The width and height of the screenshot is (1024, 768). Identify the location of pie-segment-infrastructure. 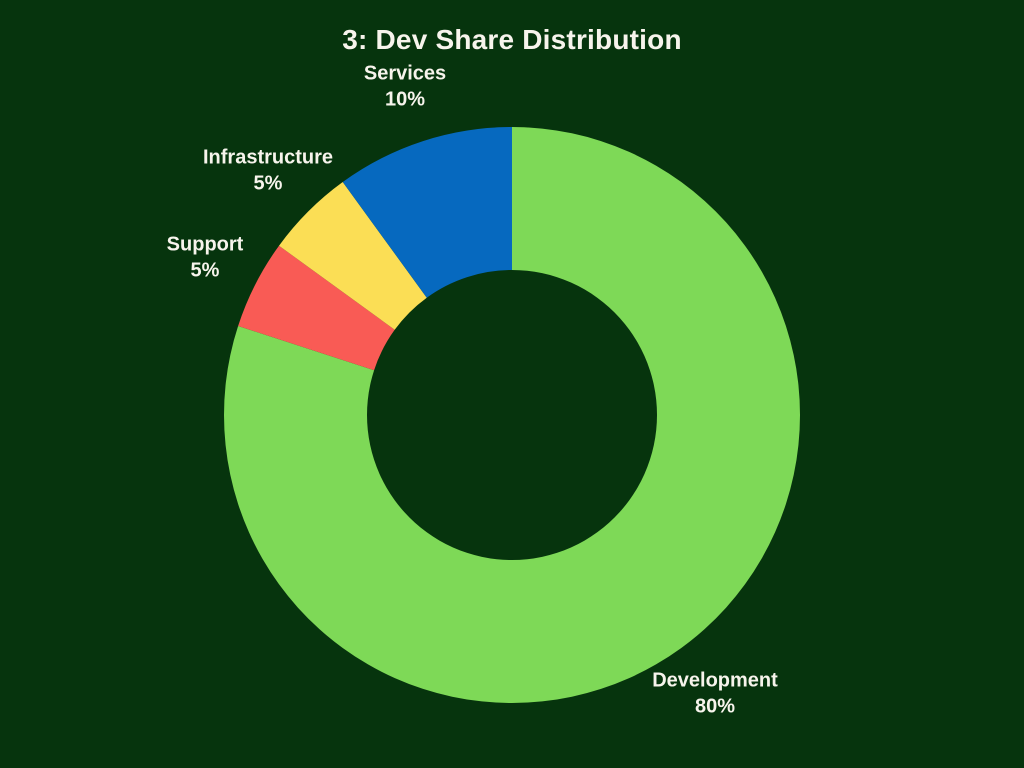
(353, 256).